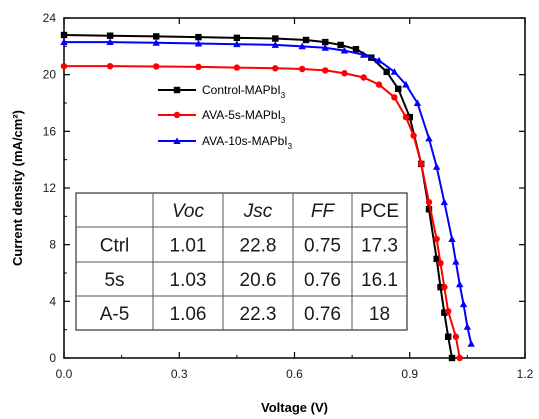 The image size is (539, 419). Describe the element at coordinates (294, 374) in the screenshot. I see `x-tick-label: 0.6` at that location.